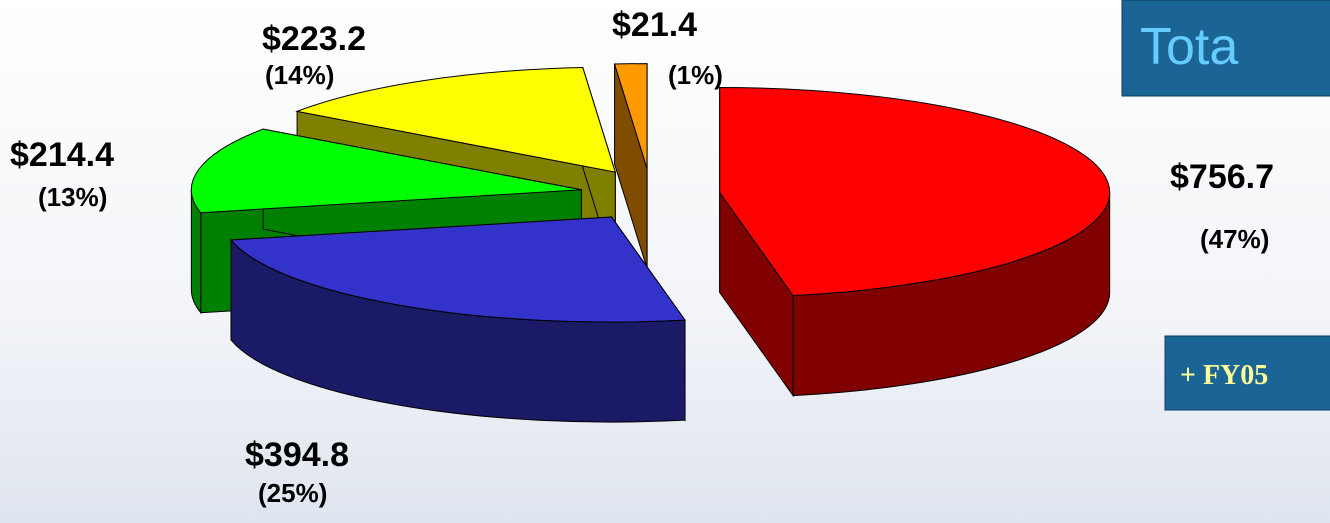  What do you see at coordinates (314, 39) in the screenshot?
I see `data-label: $223.2` at bounding box center [314, 39].